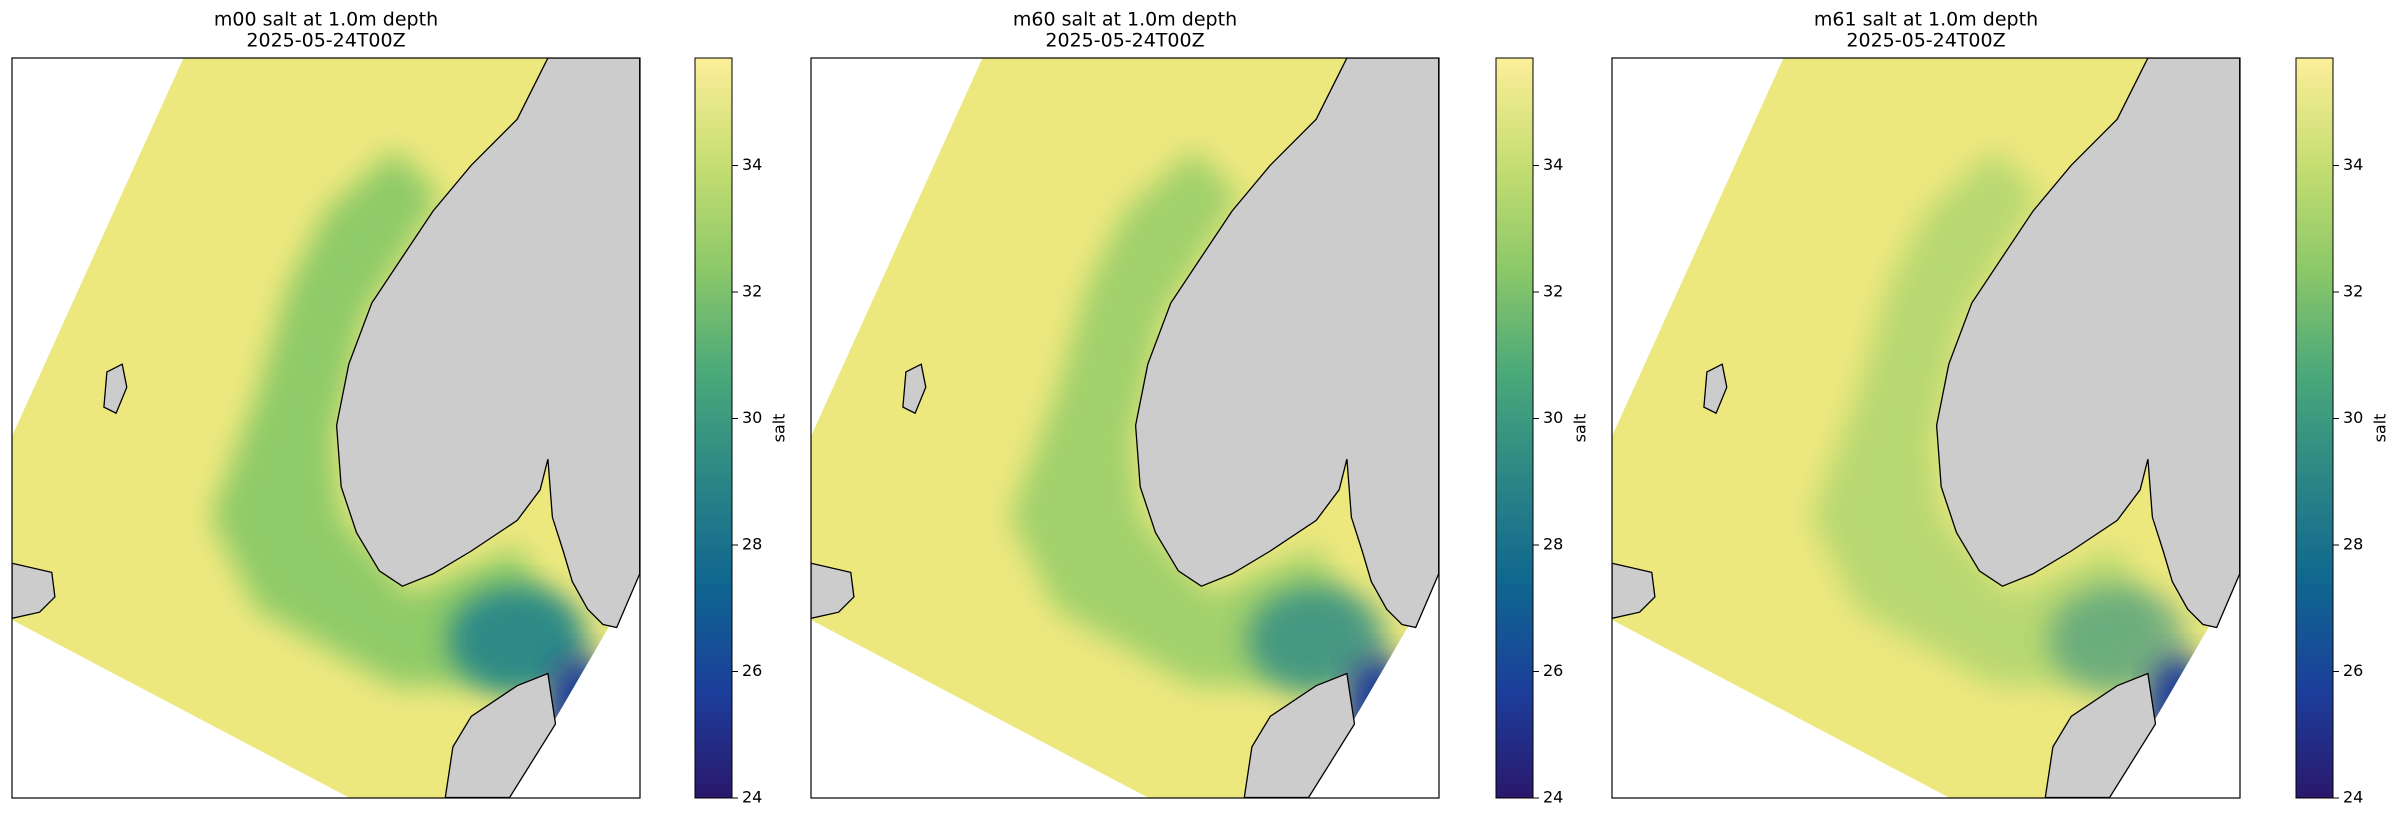  I want to click on panel-title: m60 salt at 1.0m depth, so click(1125, 20).